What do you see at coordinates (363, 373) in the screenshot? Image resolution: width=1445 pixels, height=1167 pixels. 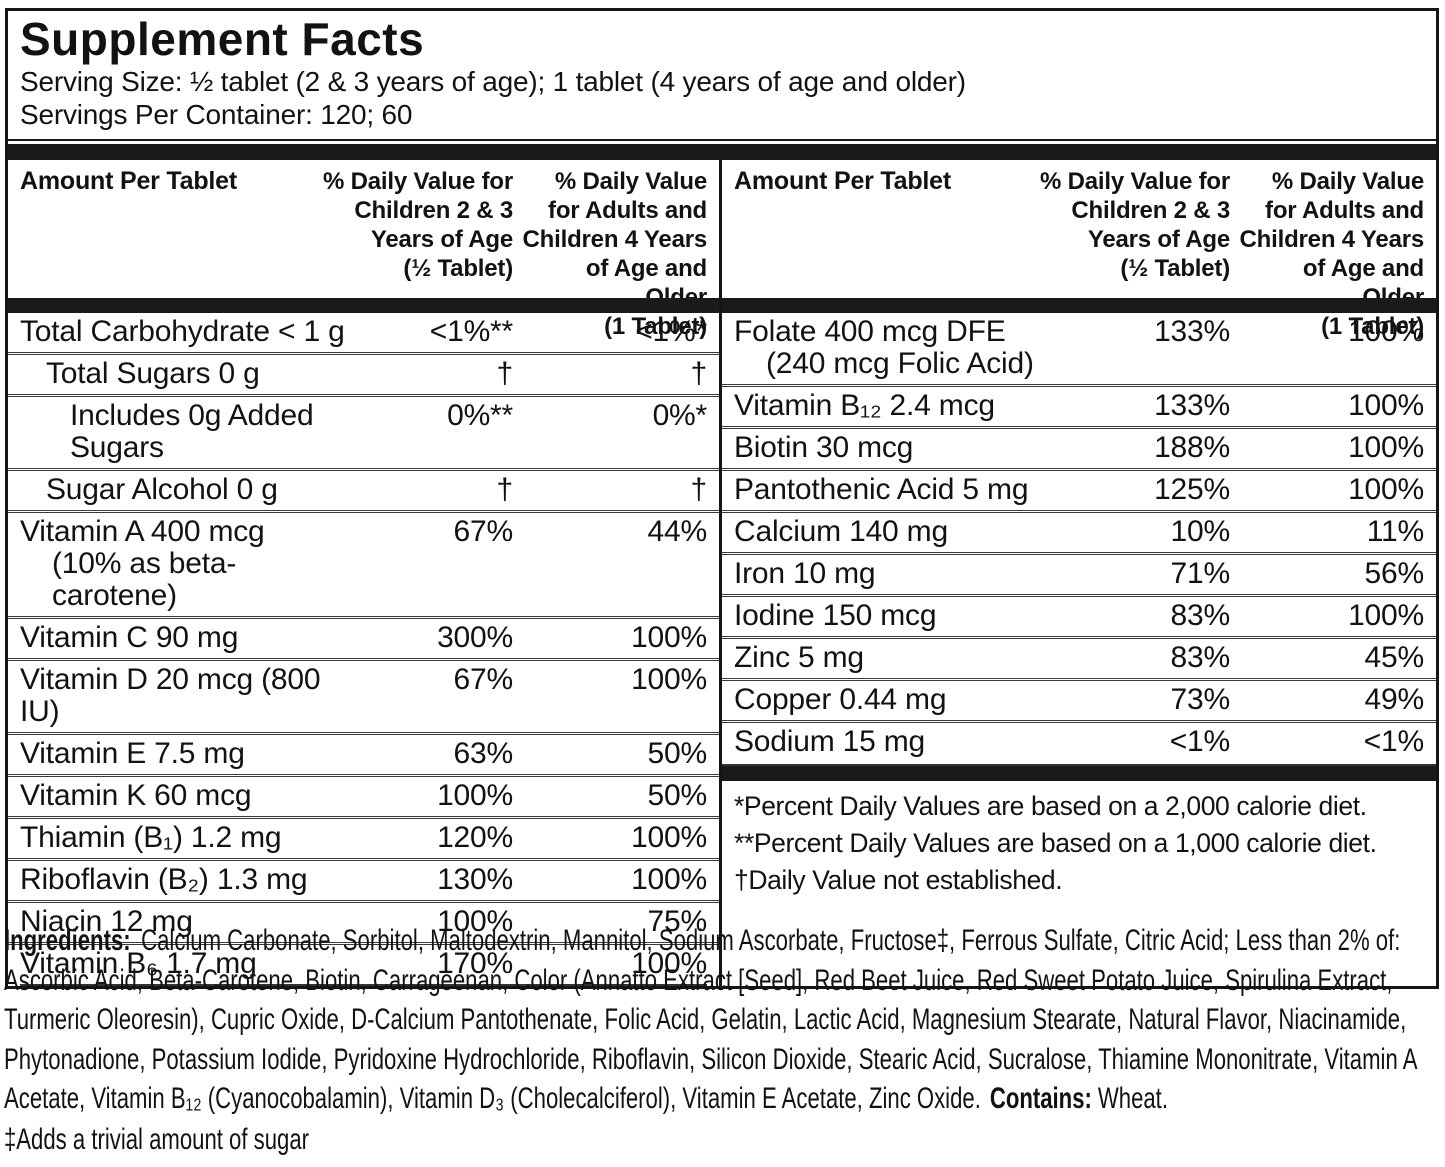 I see `nutrient-row: Total Sugars 0 g † †` at bounding box center [363, 373].